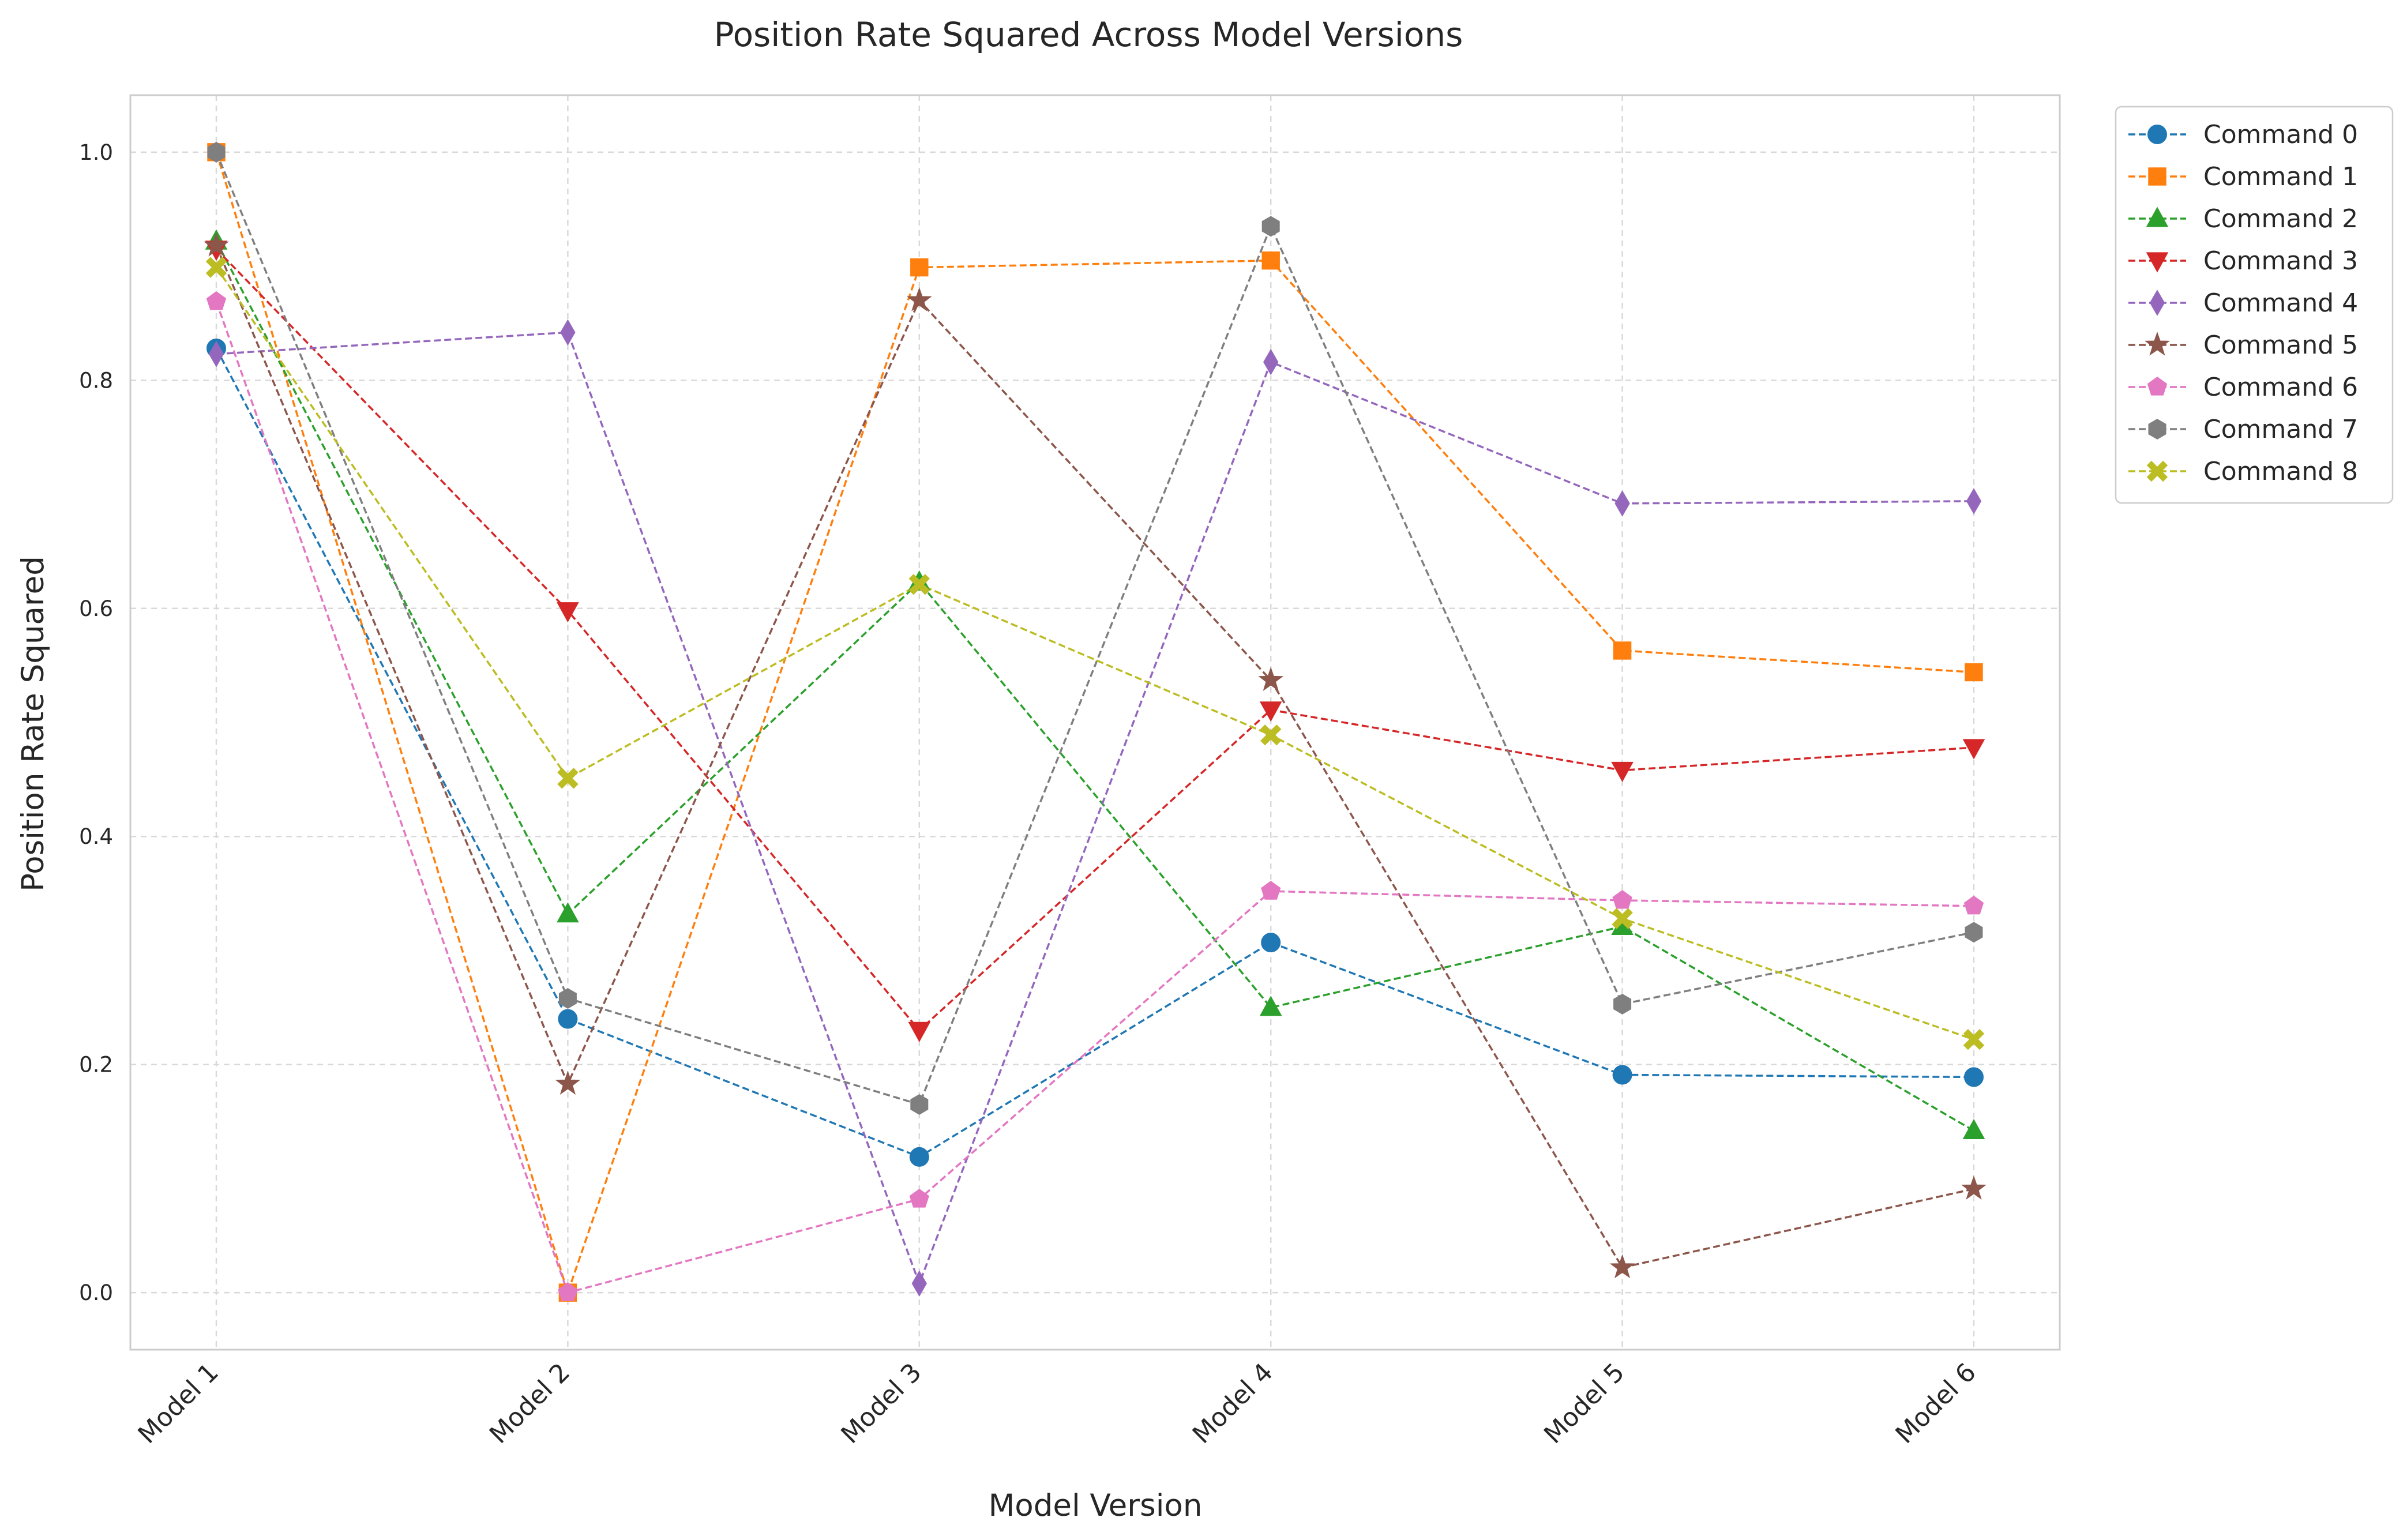 The image size is (2407, 1540). I want to click on legend-item: Command 8, so click(2243, 471).